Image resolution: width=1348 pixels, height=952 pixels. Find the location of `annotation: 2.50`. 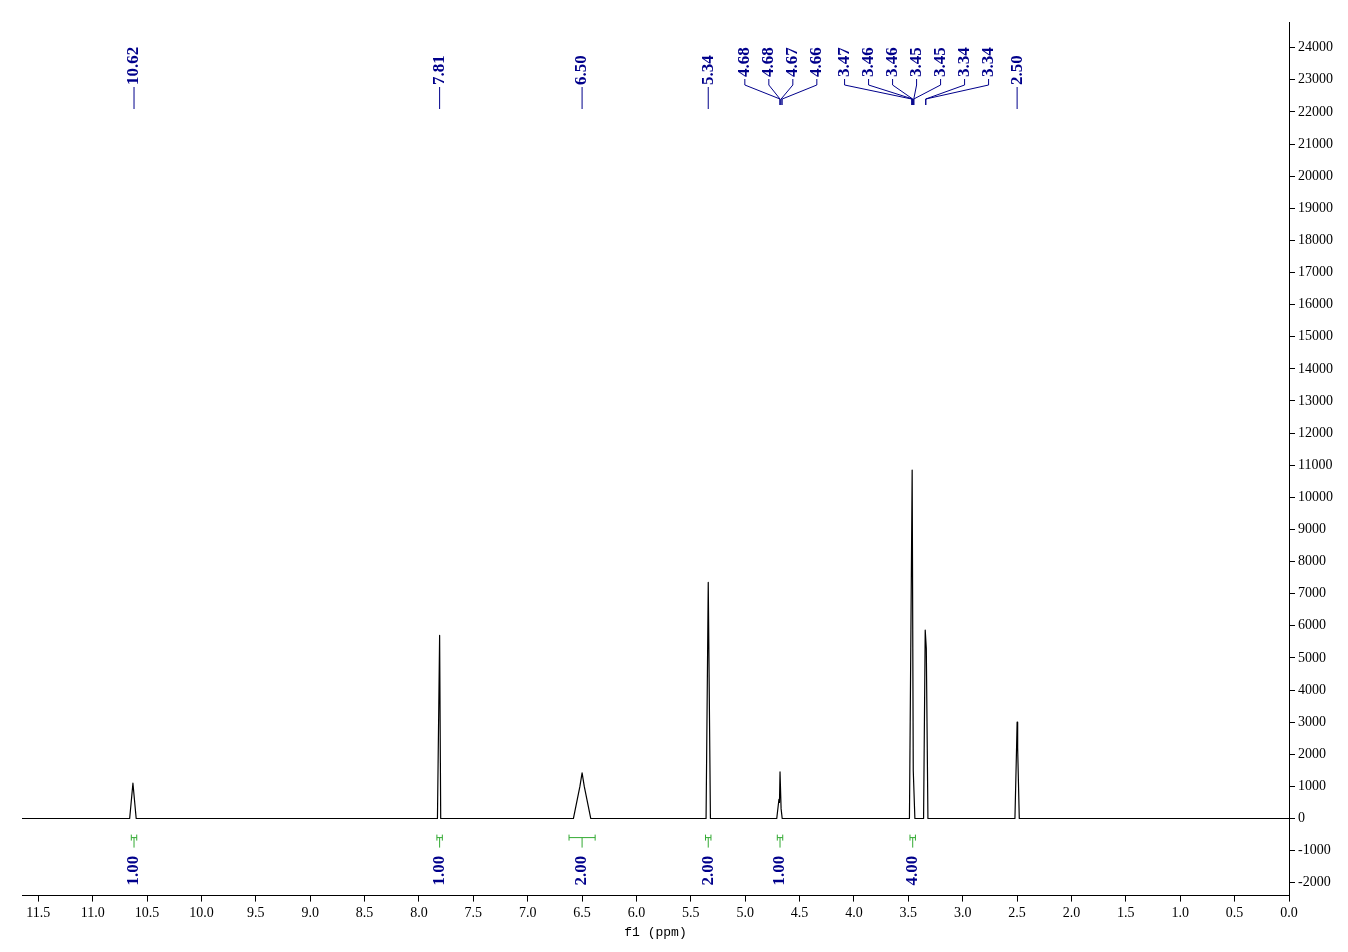

annotation: 2.50 is located at coordinates (1016, 70).